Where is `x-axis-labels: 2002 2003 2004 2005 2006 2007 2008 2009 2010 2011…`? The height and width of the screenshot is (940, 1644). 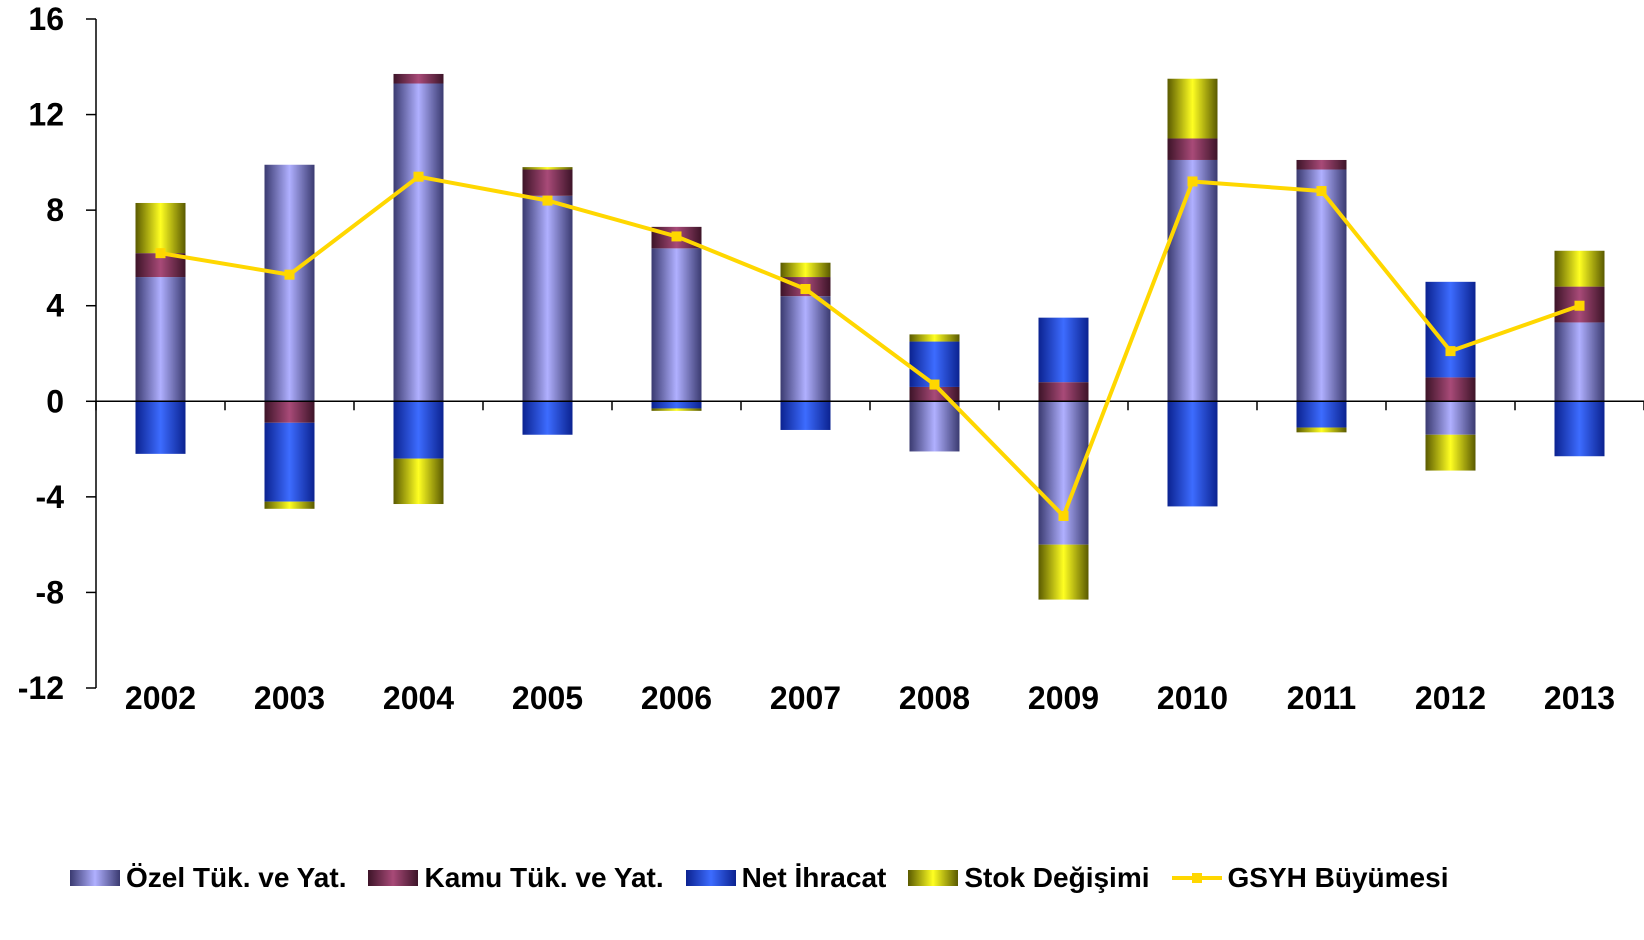 x-axis-labels: 2002 2003 2004 2005 2006 2007 2008 2009 2010 2011… is located at coordinates (870, 698).